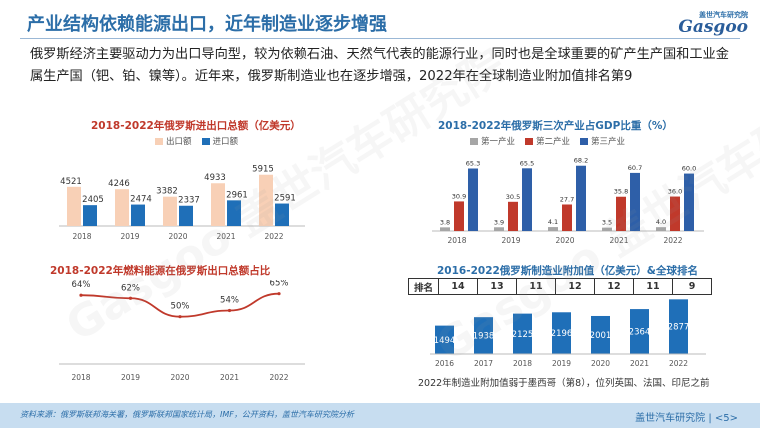 This screenshot has height=428, width=760. Describe the element at coordinates (93, 200) in the screenshot. I see `data-label: 2405` at that location.